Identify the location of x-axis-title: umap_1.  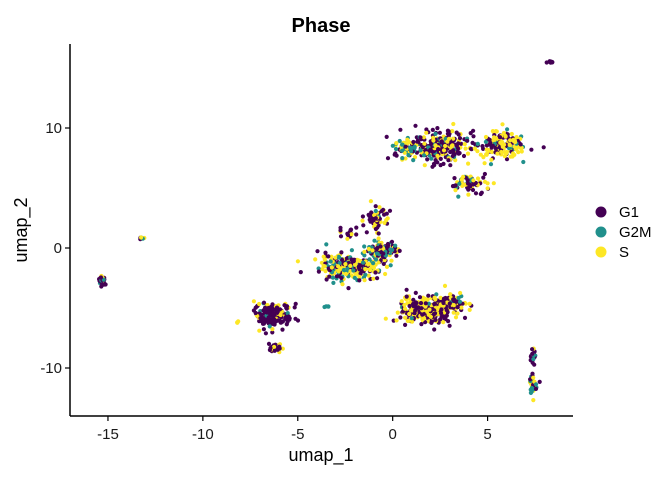
(320, 455).